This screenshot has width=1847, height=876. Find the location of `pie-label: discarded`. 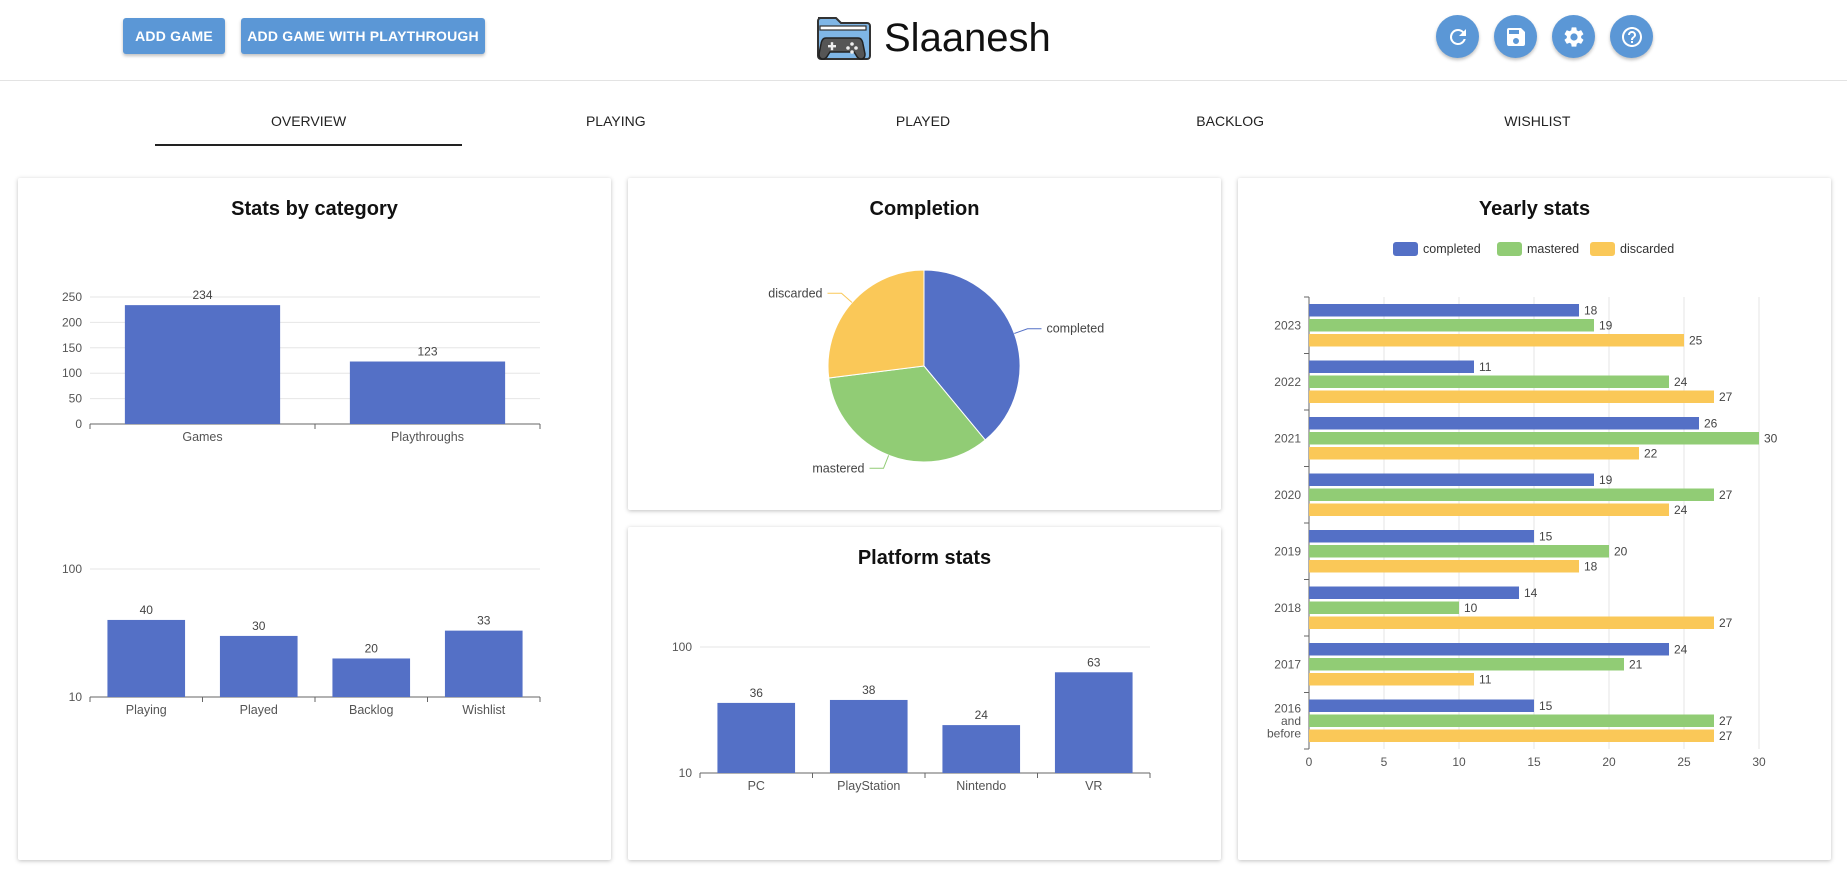

pie-label: discarded is located at coordinates (795, 293).